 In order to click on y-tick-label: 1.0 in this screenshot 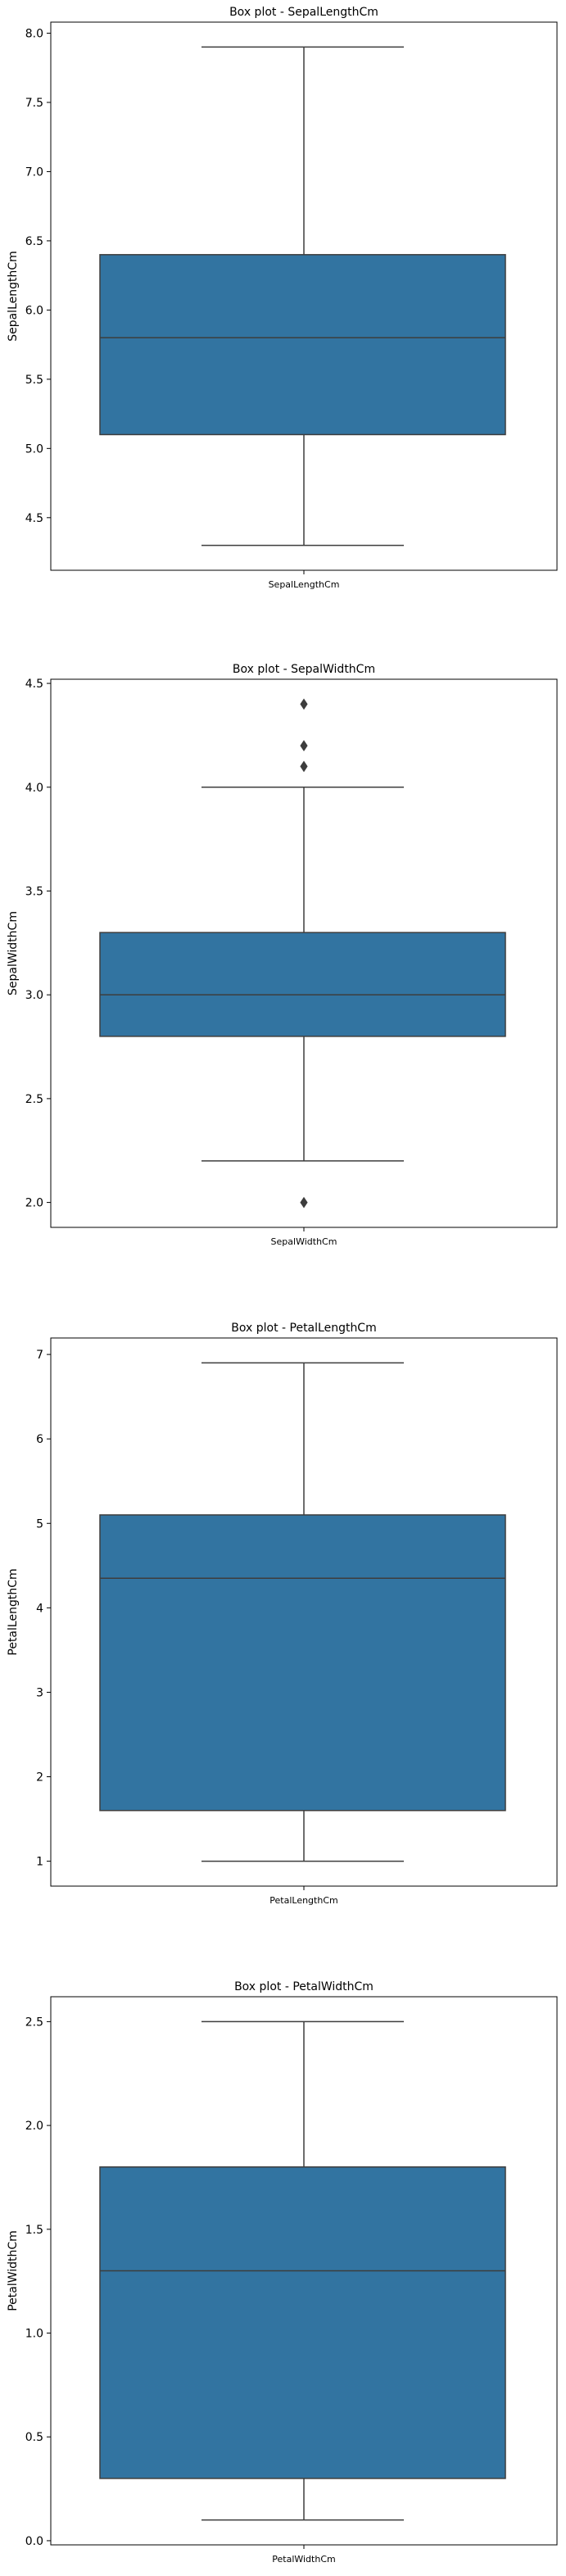, I will do `click(34, 2334)`.